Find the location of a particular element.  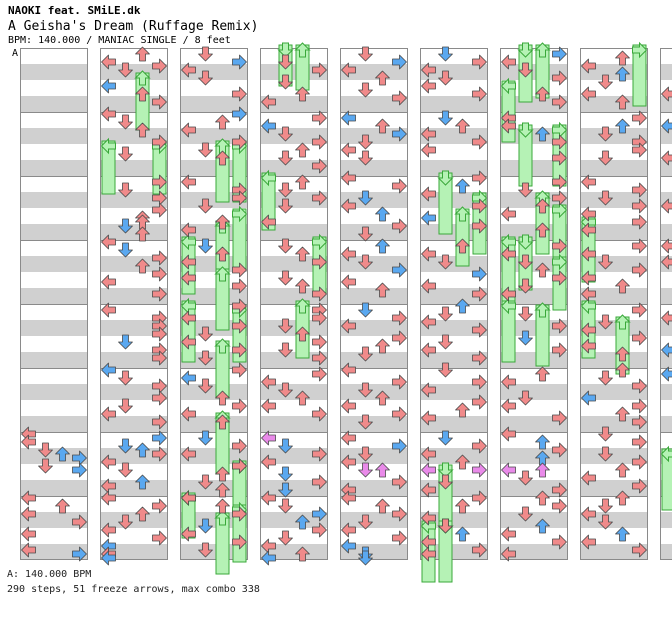

freeze-arrow-left is located at coordinates (508, 330).